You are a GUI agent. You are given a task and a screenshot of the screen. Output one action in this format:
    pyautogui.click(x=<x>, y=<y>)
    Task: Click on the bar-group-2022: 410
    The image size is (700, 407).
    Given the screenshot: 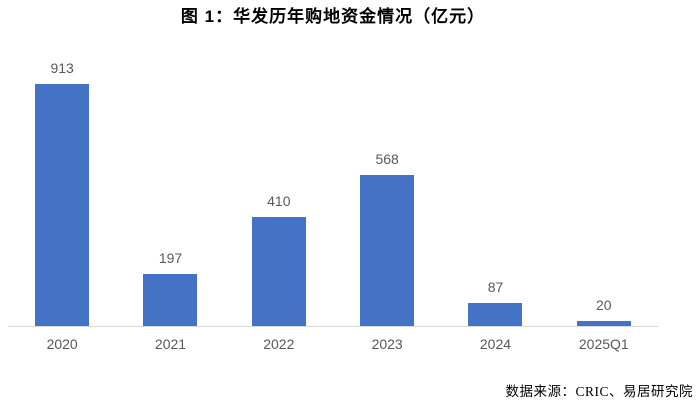 What is the action you would take?
    pyautogui.click(x=279, y=259)
    